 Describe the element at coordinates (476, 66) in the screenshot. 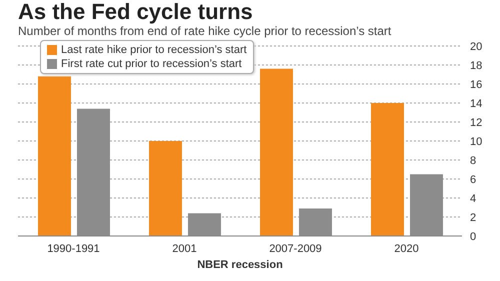

I see `y-tick-label: 18` at that location.